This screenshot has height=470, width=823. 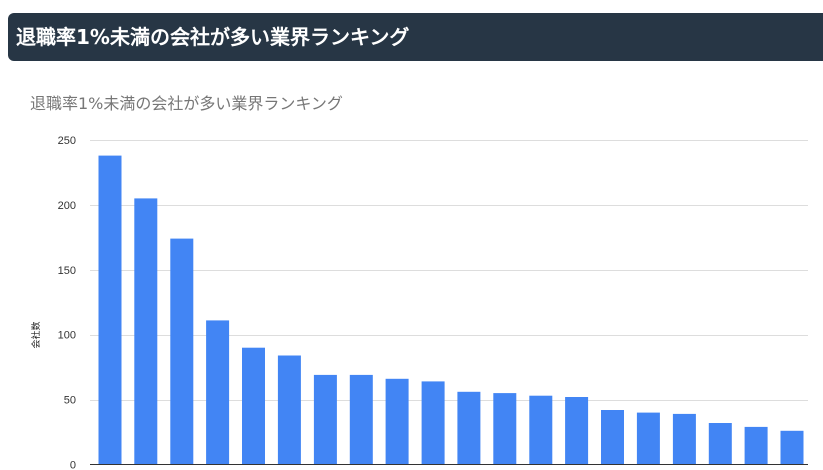 I want to click on page-title: 退職率1%未満の会社が多い業界ランキング, so click(x=213, y=37).